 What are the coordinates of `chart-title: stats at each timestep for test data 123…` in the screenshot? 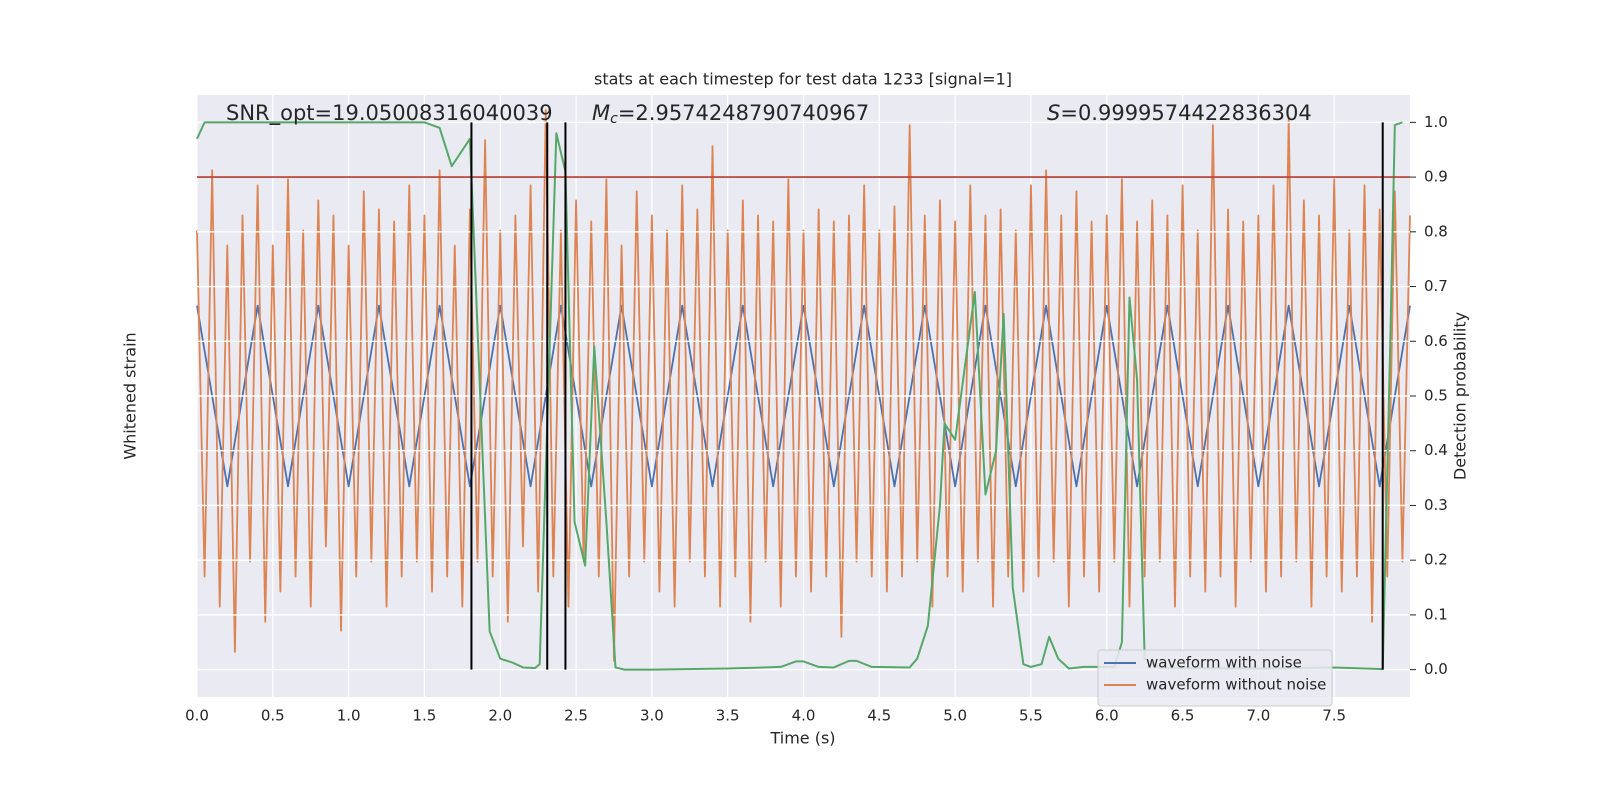 It's located at (803, 79).